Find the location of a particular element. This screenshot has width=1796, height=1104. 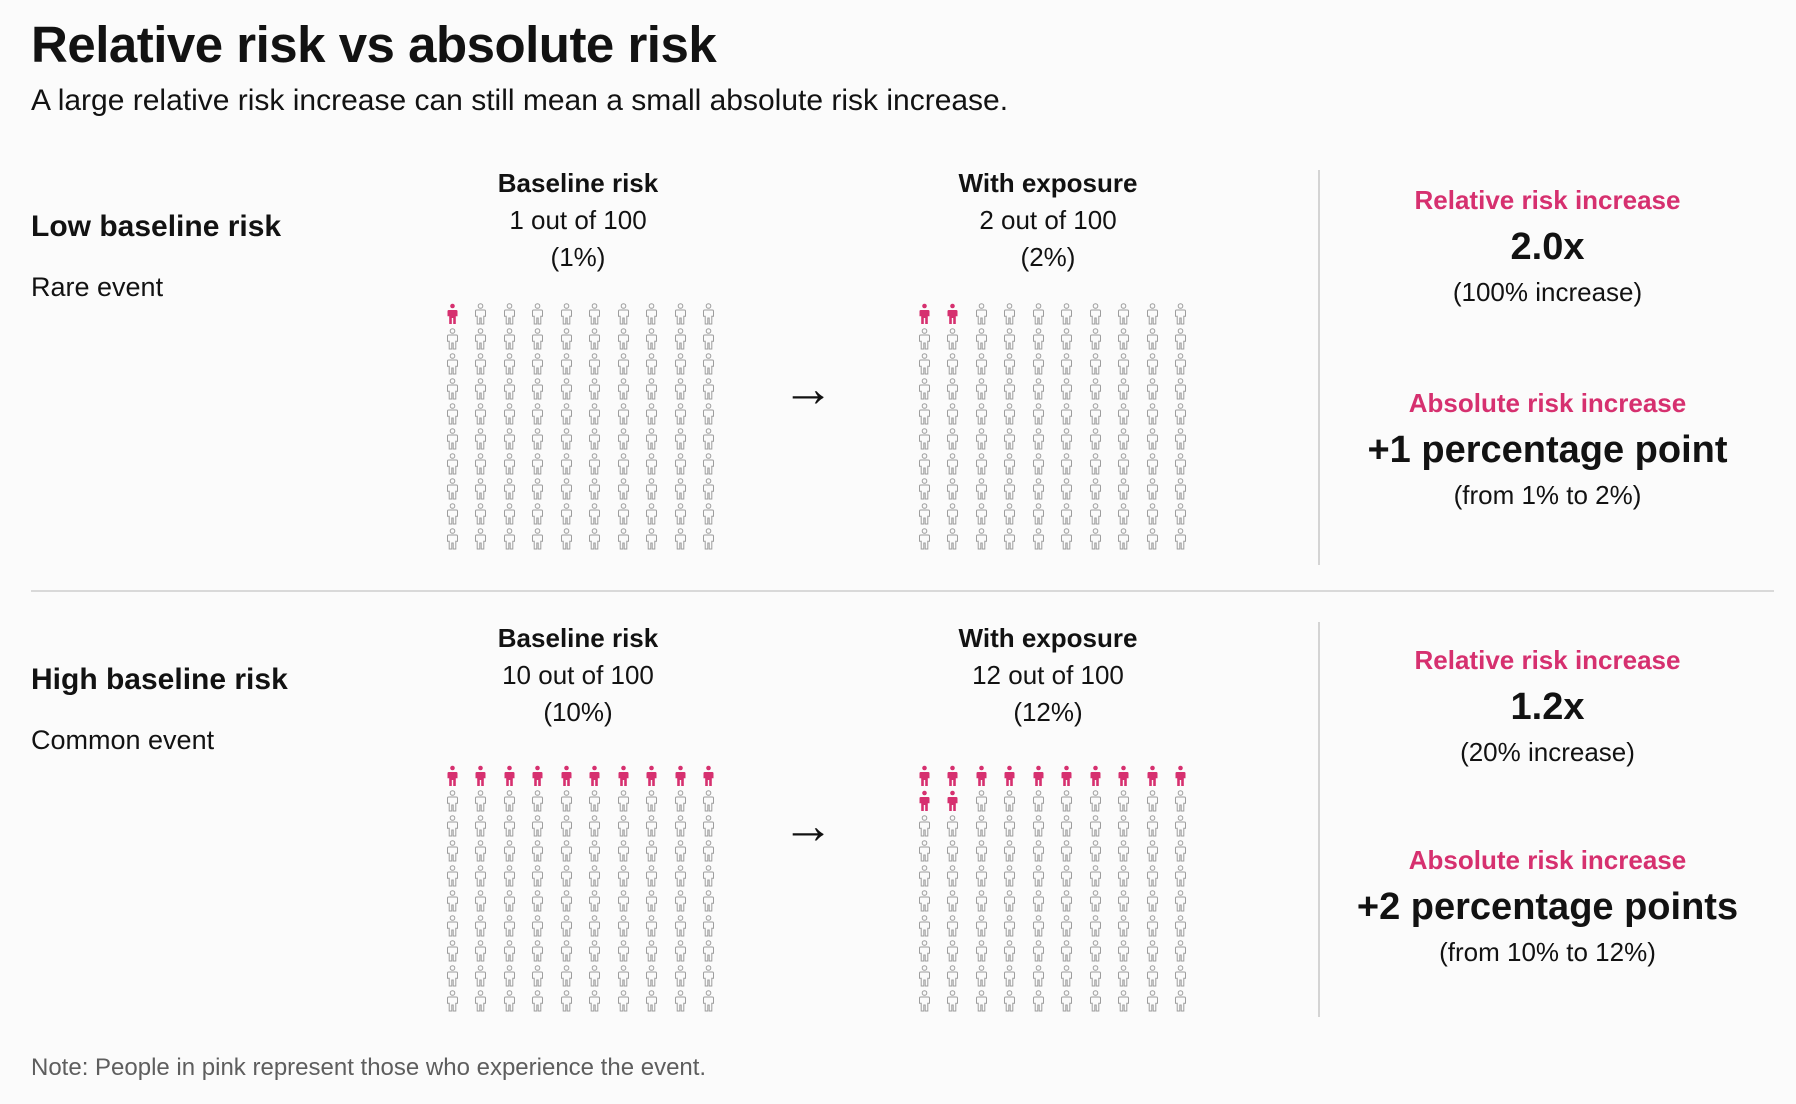

exposure-count: 2 out of 100 is located at coordinates (1048, 220).